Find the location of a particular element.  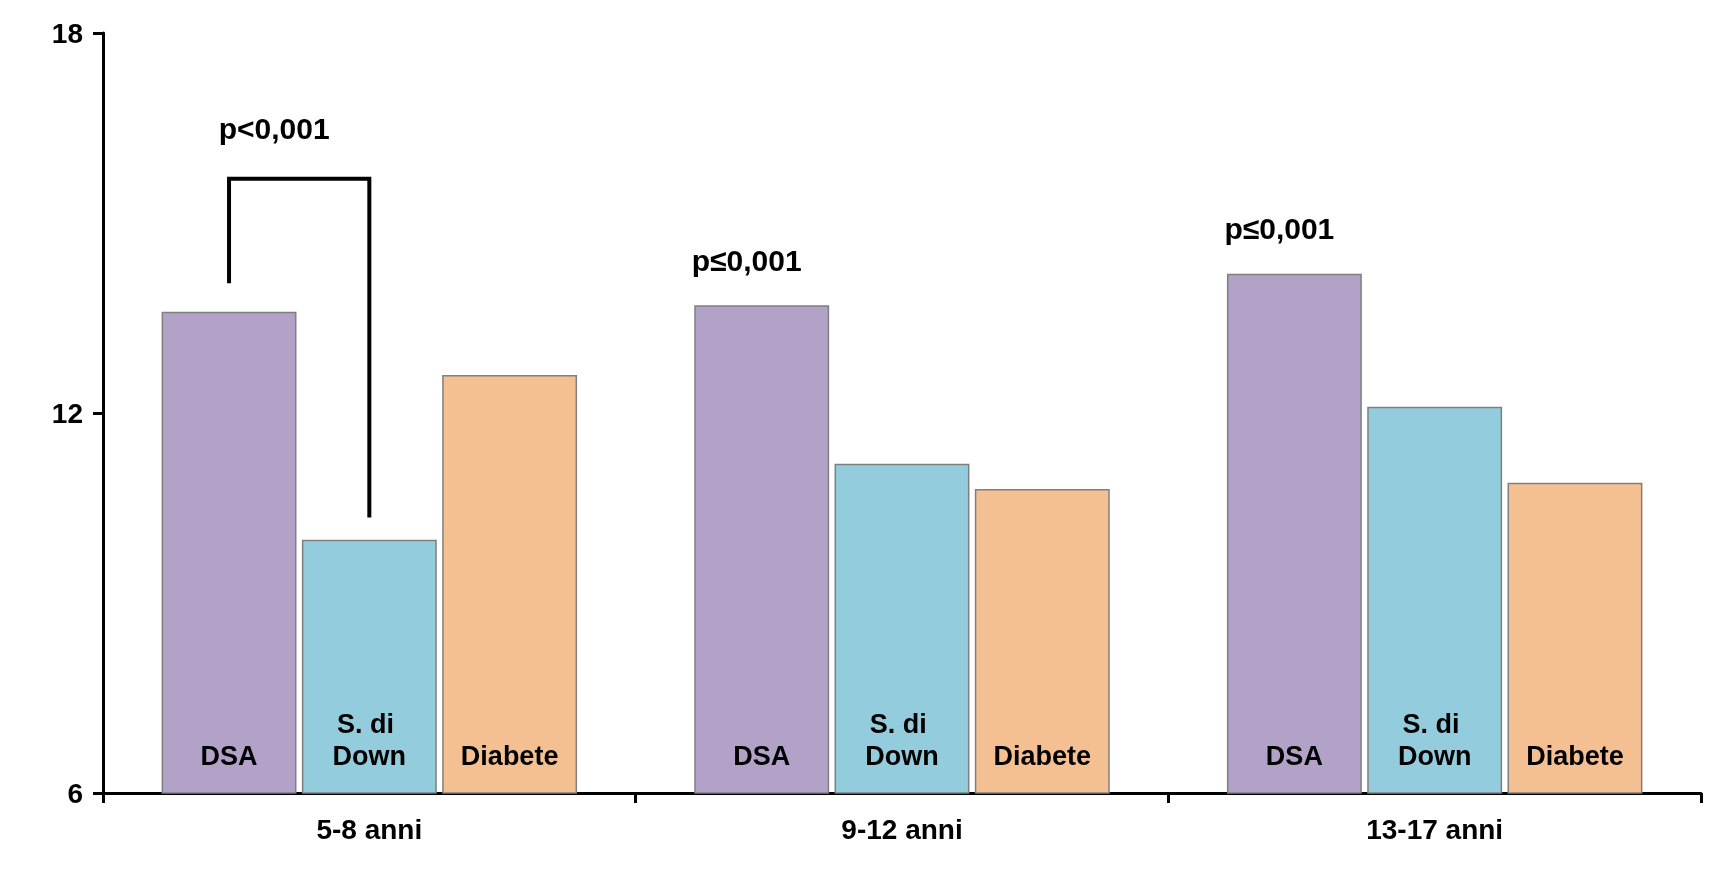

series-label: DSA is located at coordinates (229, 755).